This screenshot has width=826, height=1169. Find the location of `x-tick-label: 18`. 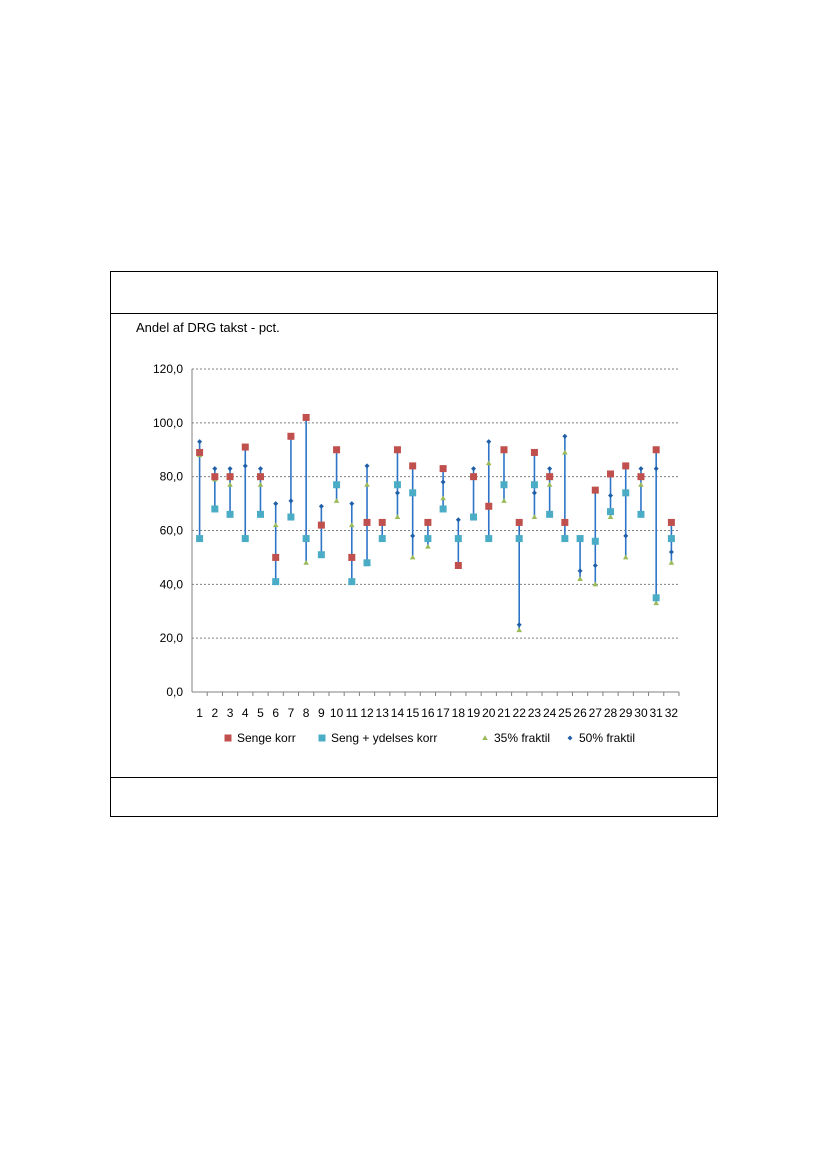

x-tick-label: 18 is located at coordinates (459, 713).